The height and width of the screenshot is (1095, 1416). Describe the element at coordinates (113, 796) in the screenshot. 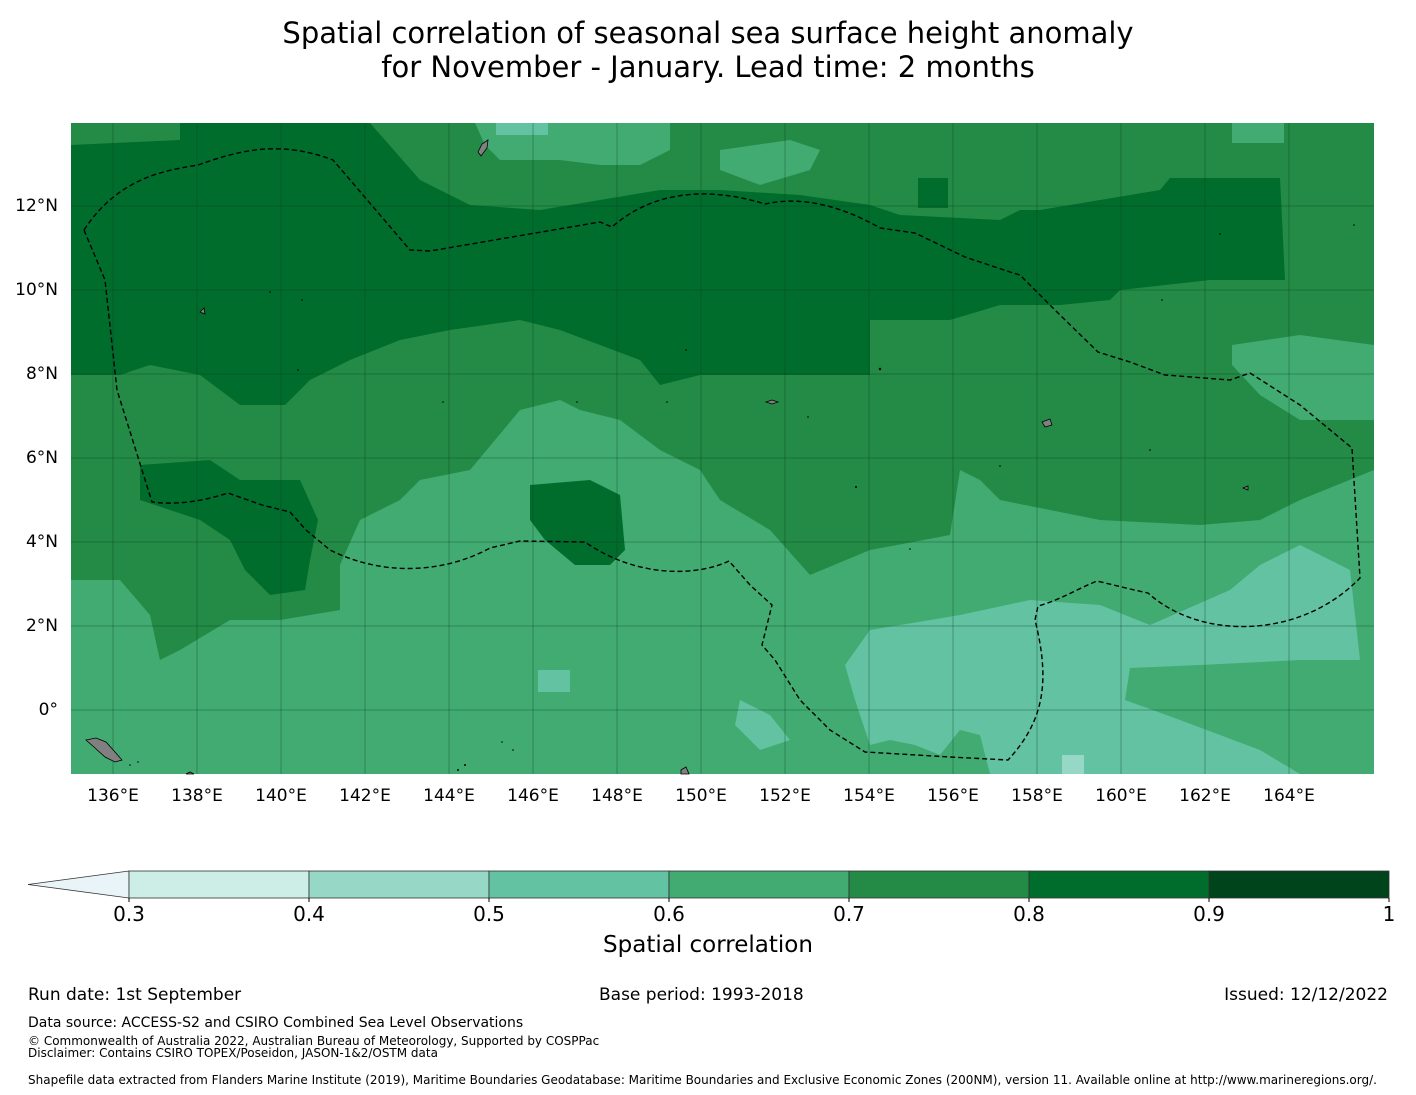

I see `lon-tick-label: 136°E` at that location.